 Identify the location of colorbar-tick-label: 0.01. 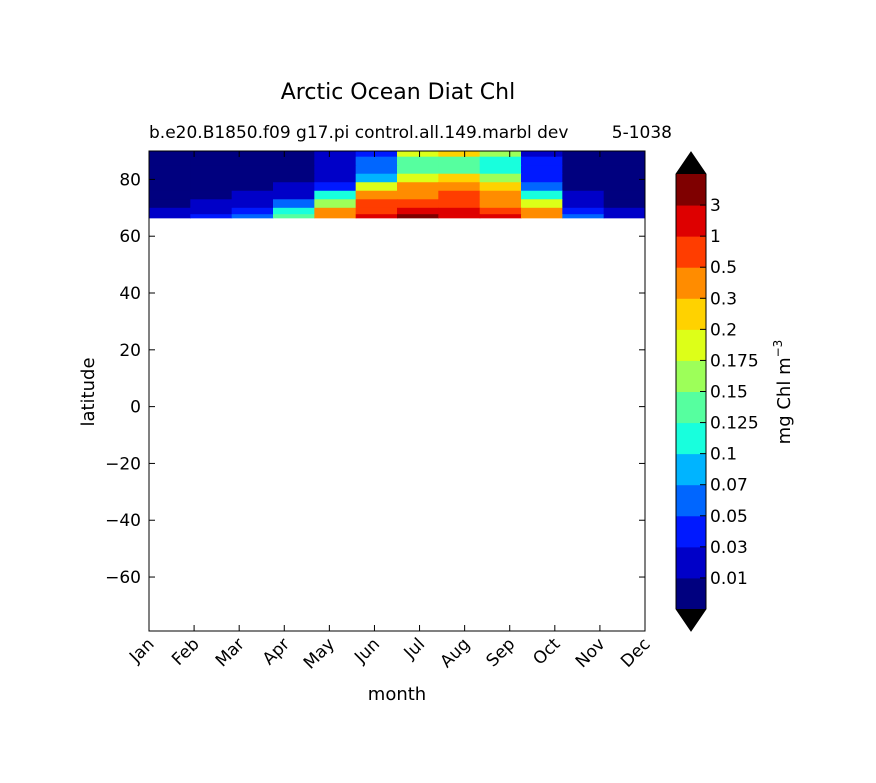
(729, 579).